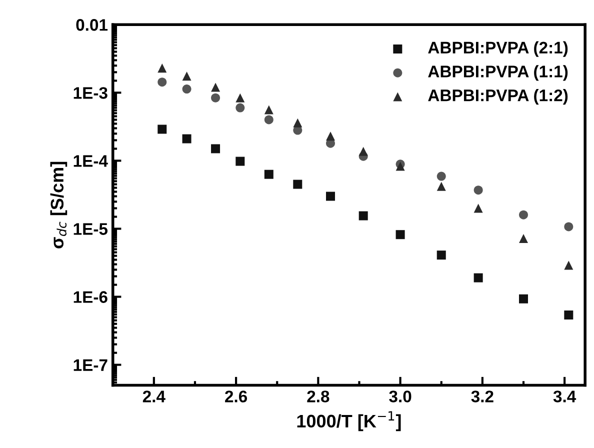 Image resolution: width=594 pixels, height=448 pixels. I want to click on y-tick-label: 1E-5, so click(91, 229).